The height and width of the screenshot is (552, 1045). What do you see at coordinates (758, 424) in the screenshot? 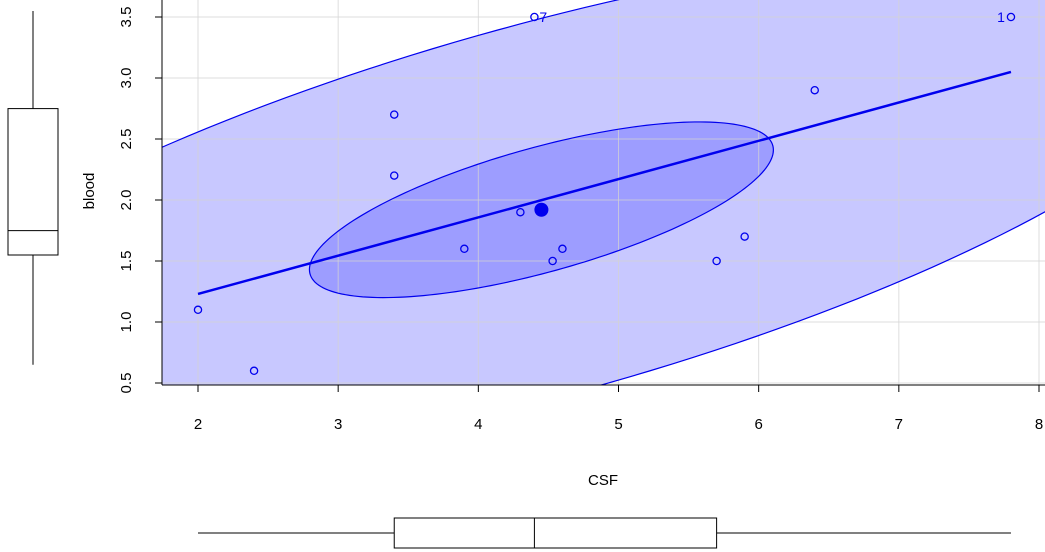
I see `x-tick-label: 6` at bounding box center [758, 424].